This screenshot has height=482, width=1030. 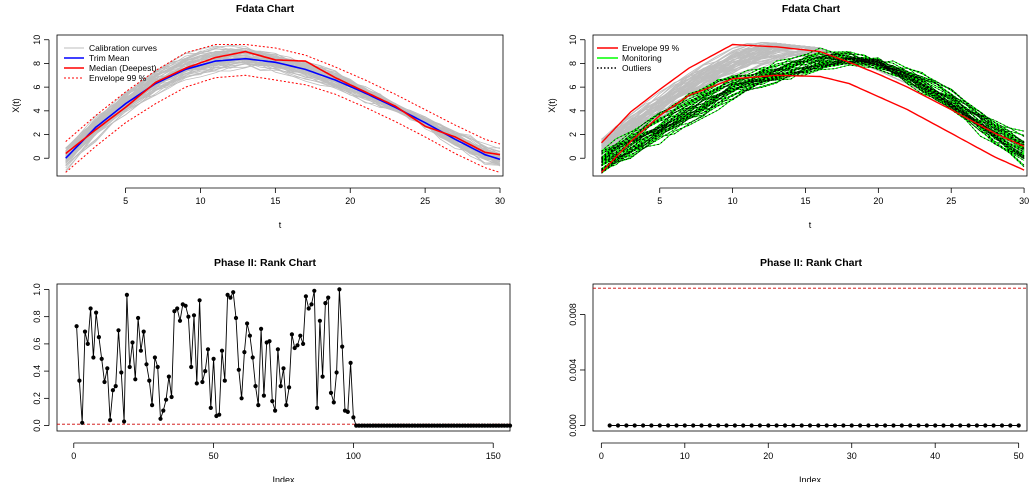 I want to click on y-tick-label: 0.4, so click(x=37, y=371).